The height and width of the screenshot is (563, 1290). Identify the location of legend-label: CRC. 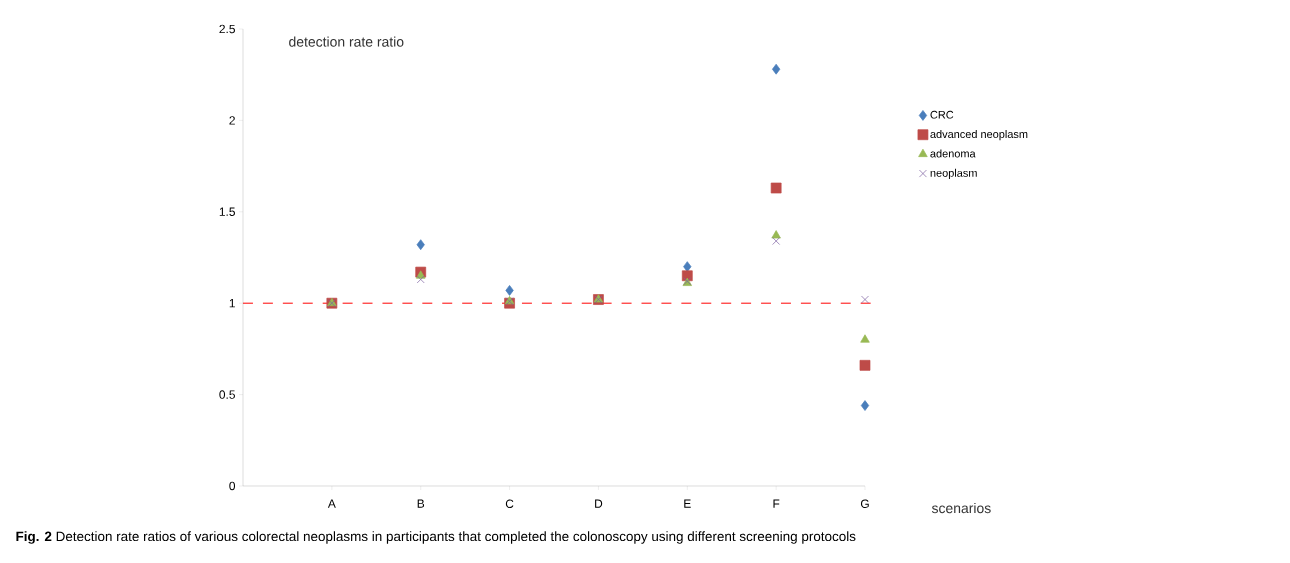
(942, 114).